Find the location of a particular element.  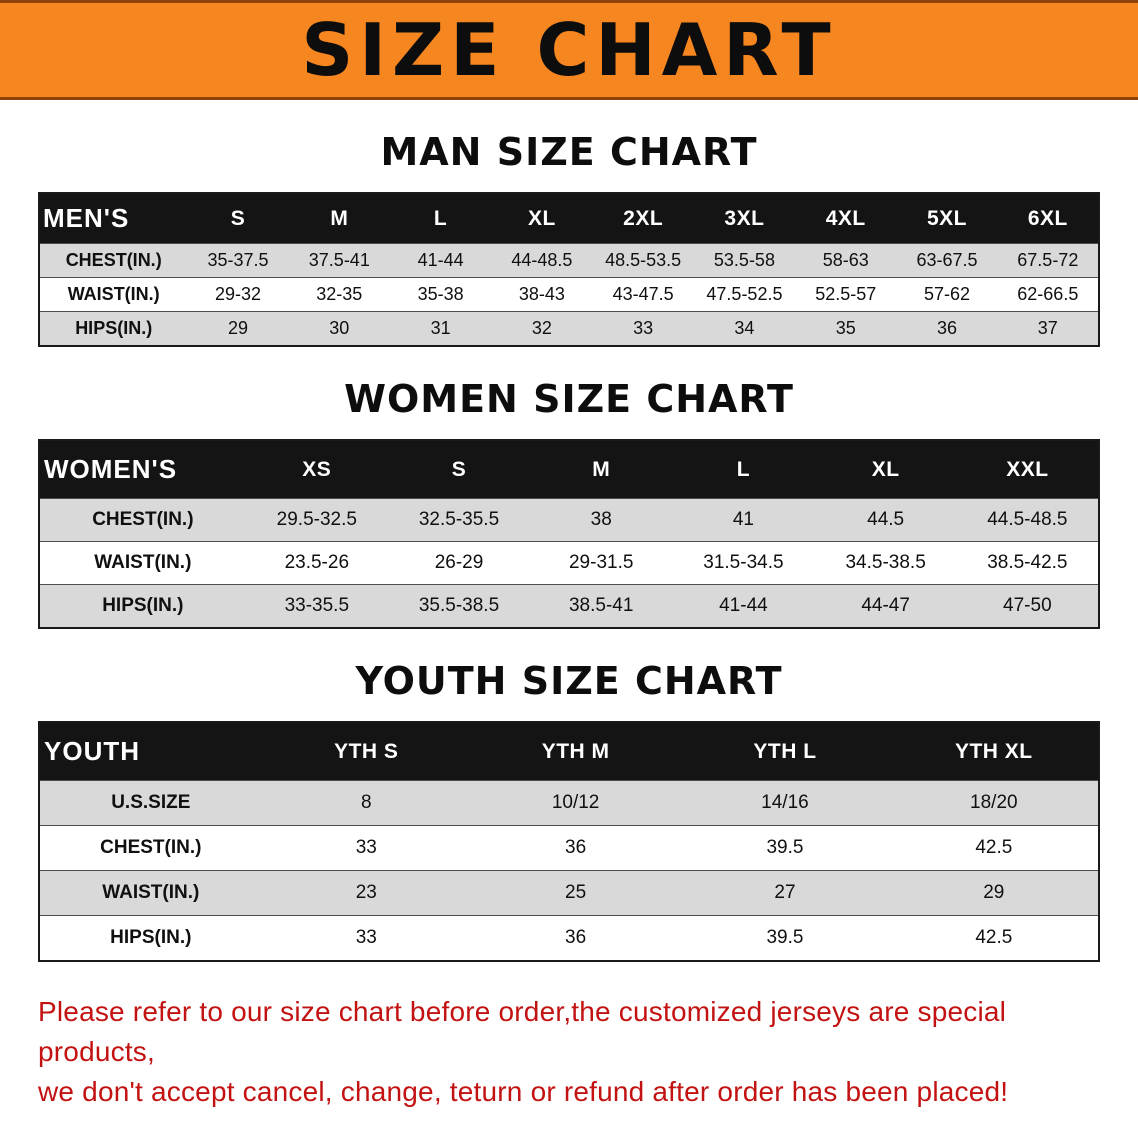

value-cell: 38-43 is located at coordinates (541, 294).